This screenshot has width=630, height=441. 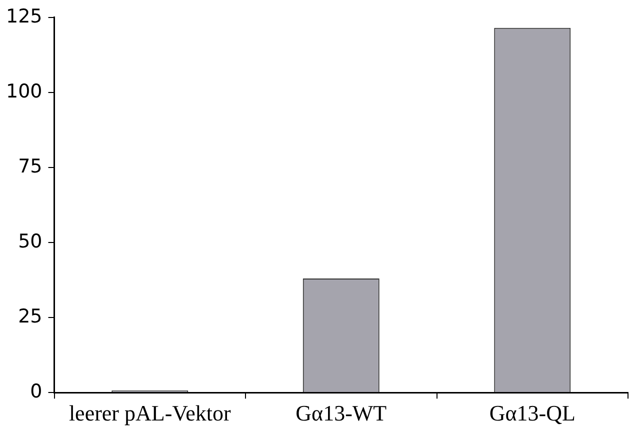 I want to click on x-tick-label: Gα13-QL, so click(x=532, y=413).